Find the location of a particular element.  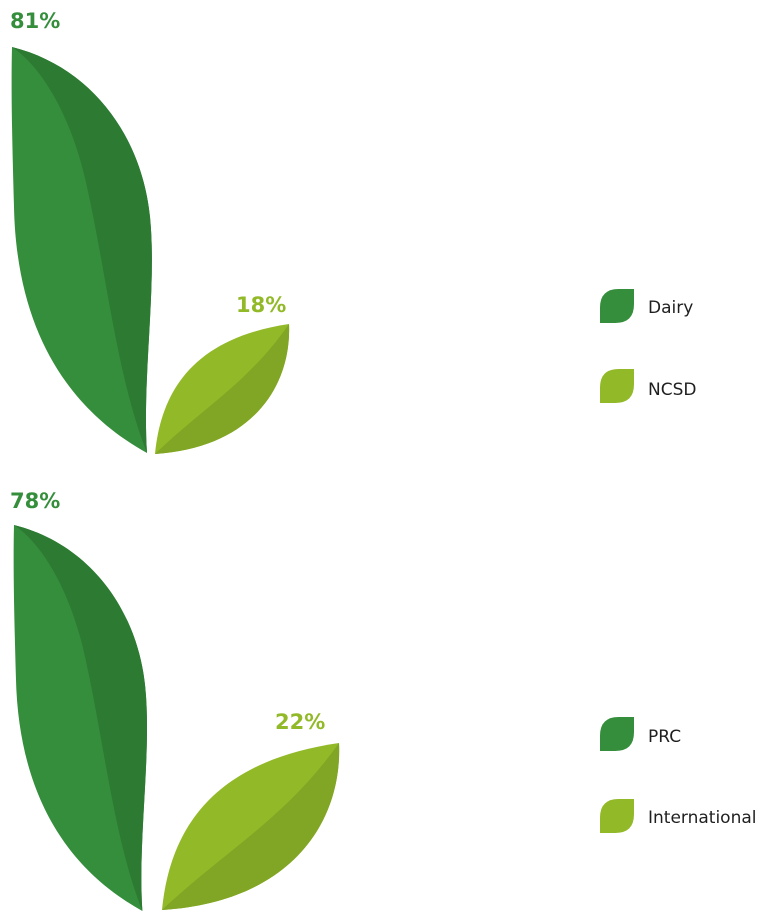

value-label-3: 78% is located at coordinates (35, 501).